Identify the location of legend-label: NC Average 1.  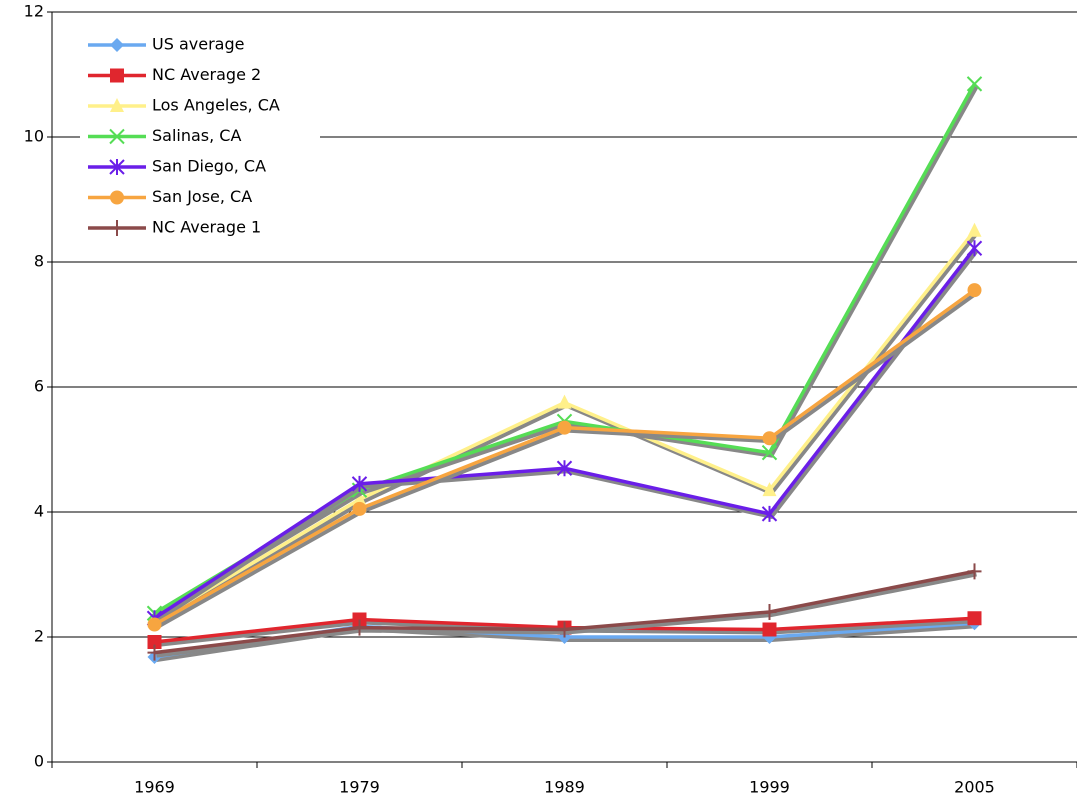
(206, 227).